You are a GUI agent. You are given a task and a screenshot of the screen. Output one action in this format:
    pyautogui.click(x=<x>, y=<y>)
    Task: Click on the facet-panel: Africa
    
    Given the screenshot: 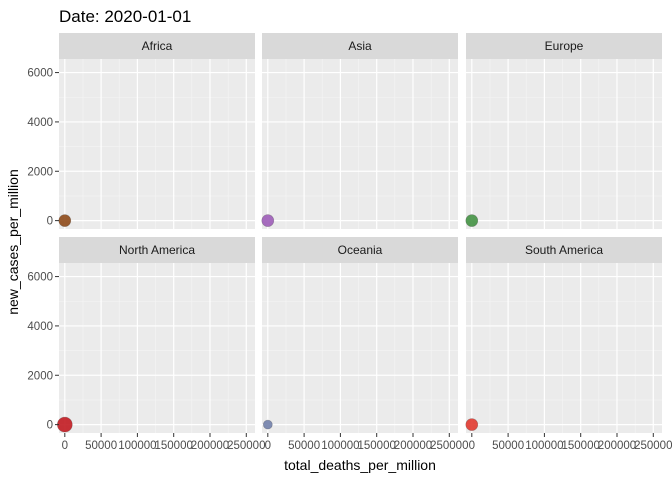 What is the action you would take?
    pyautogui.click(x=156, y=131)
    